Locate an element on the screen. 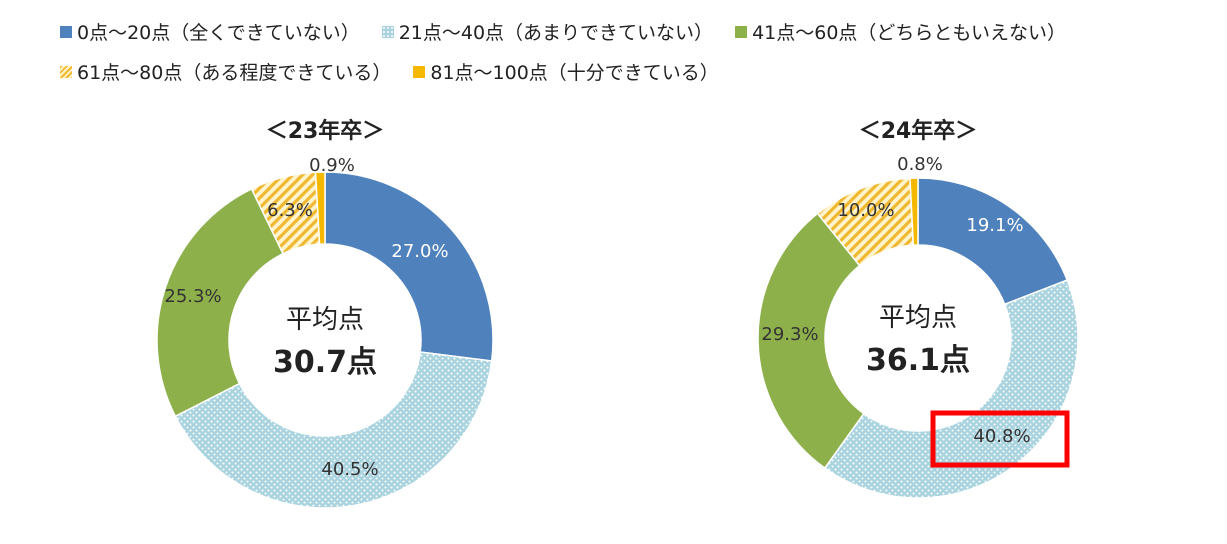 This screenshot has width=1227, height=544. legend-label: 0点～20点（全くできていない） is located at coordinates (218, 33).